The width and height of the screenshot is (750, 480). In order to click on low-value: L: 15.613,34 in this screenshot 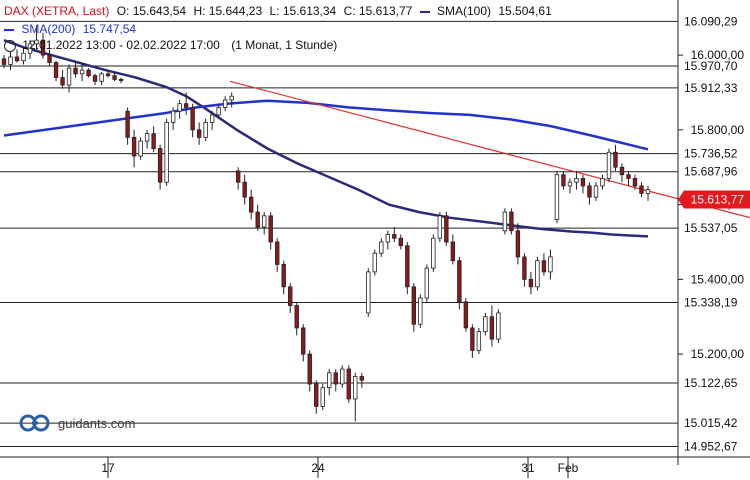, I will do `click(303, 11)`.